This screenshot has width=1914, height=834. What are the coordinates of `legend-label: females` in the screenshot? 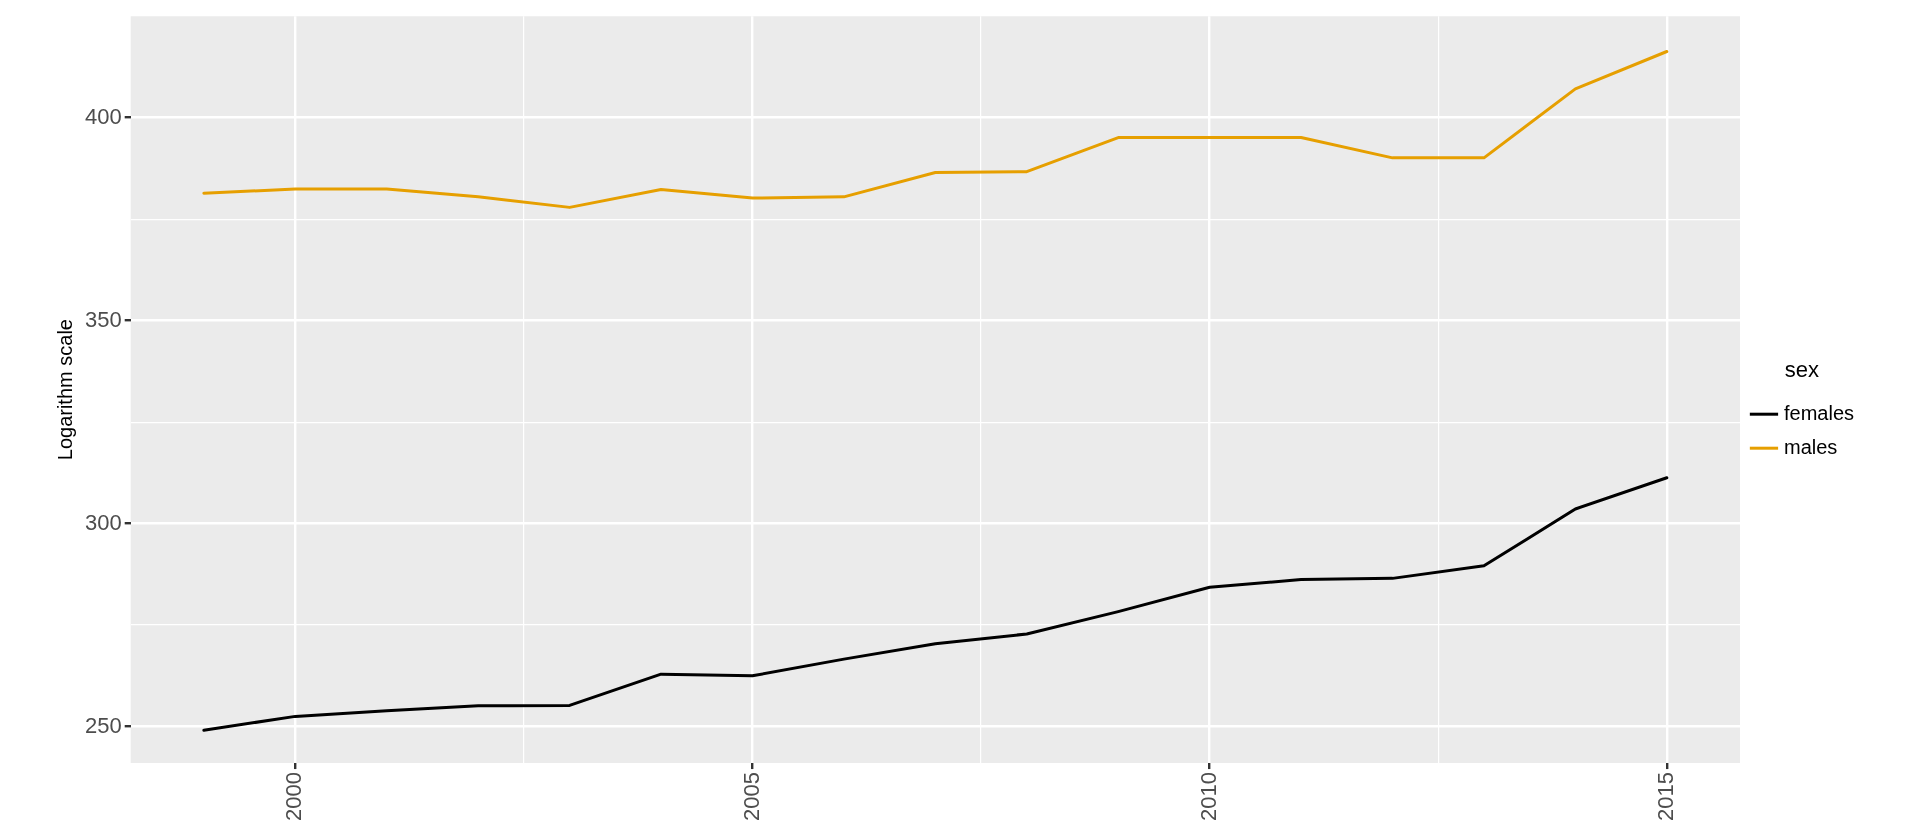 It's located at (1818, 412).